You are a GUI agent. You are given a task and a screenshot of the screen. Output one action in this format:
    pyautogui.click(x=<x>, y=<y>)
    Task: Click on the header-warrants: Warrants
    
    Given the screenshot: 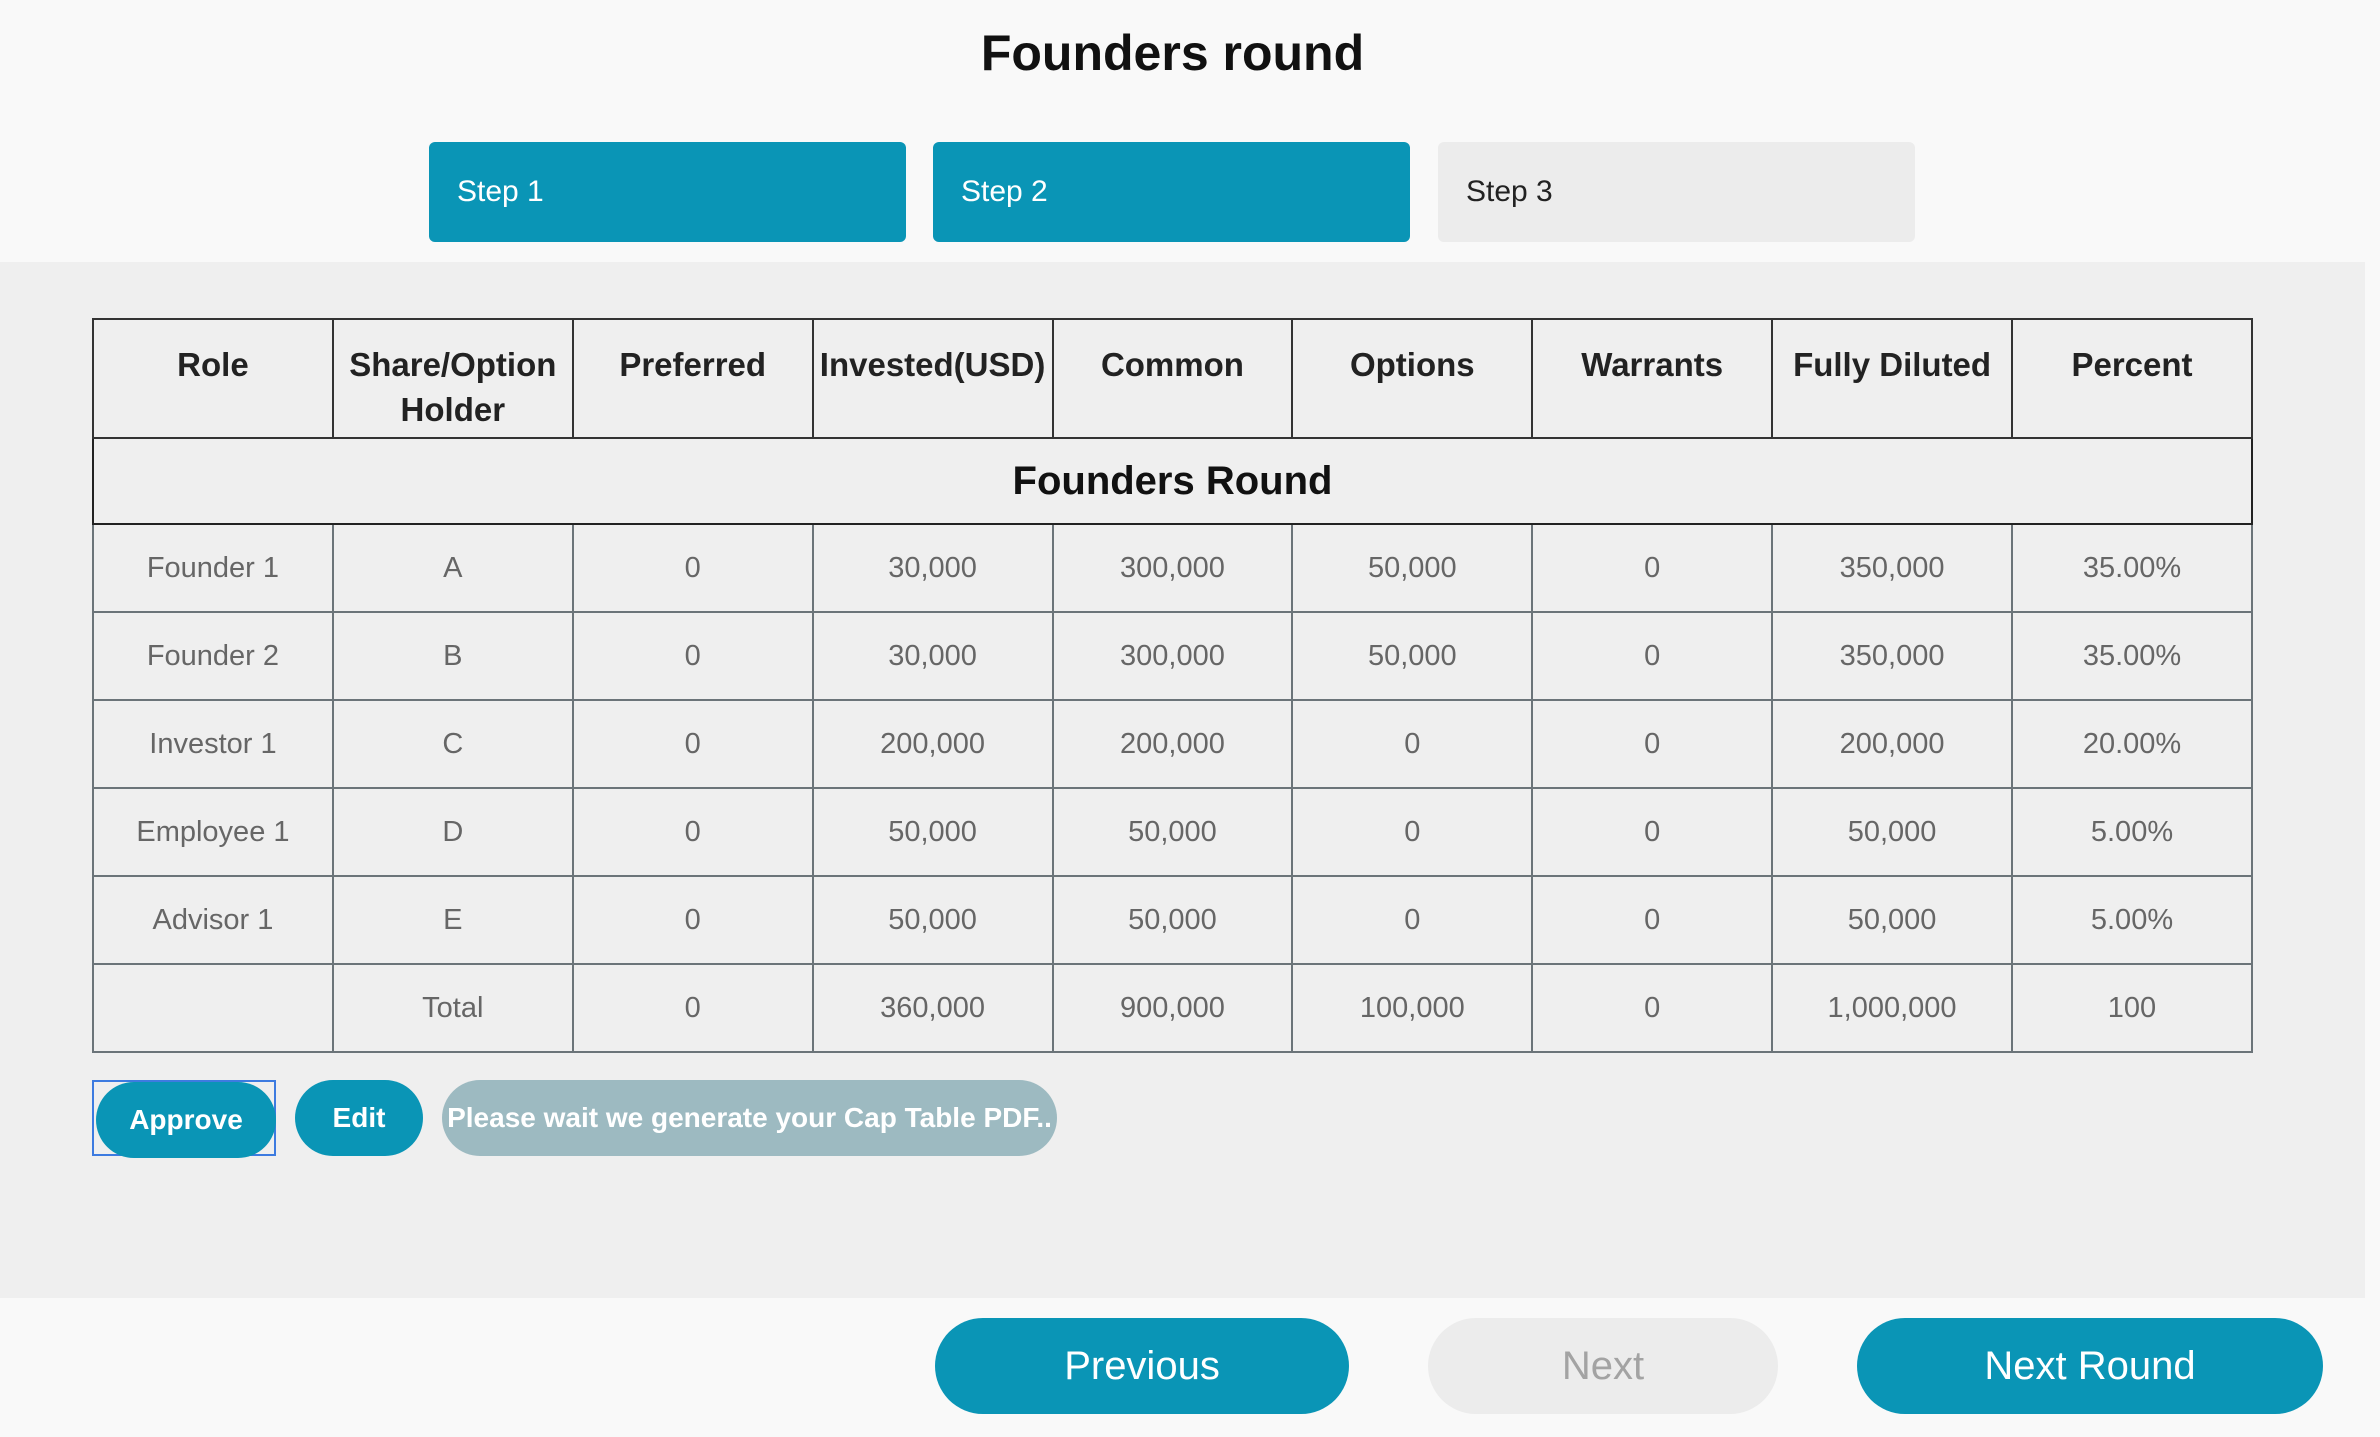 What is the action you would take?
    pyautogui.click(x=1652, y=378)
    